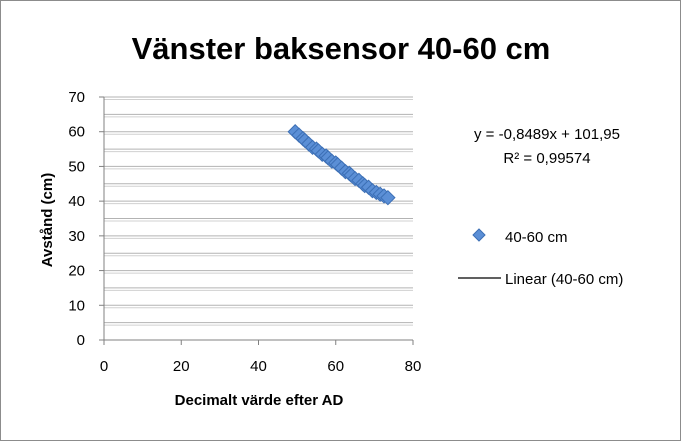 The width and height of the screenshot is (681, 441). What do you see at coordinates (76, 236) in the screenshot?
I see `y-tick-label: 30` at bounding box center [76, 236].